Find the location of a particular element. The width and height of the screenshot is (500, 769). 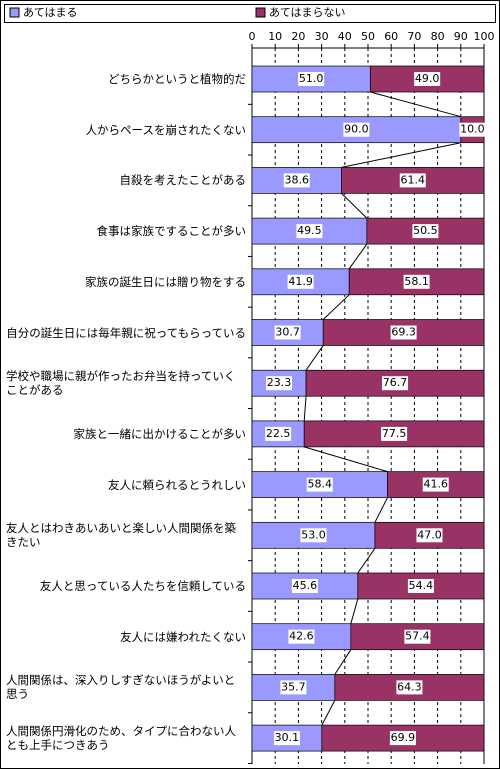

category-label: どちらかというと植物的だ is located at coordinates (126, 79).